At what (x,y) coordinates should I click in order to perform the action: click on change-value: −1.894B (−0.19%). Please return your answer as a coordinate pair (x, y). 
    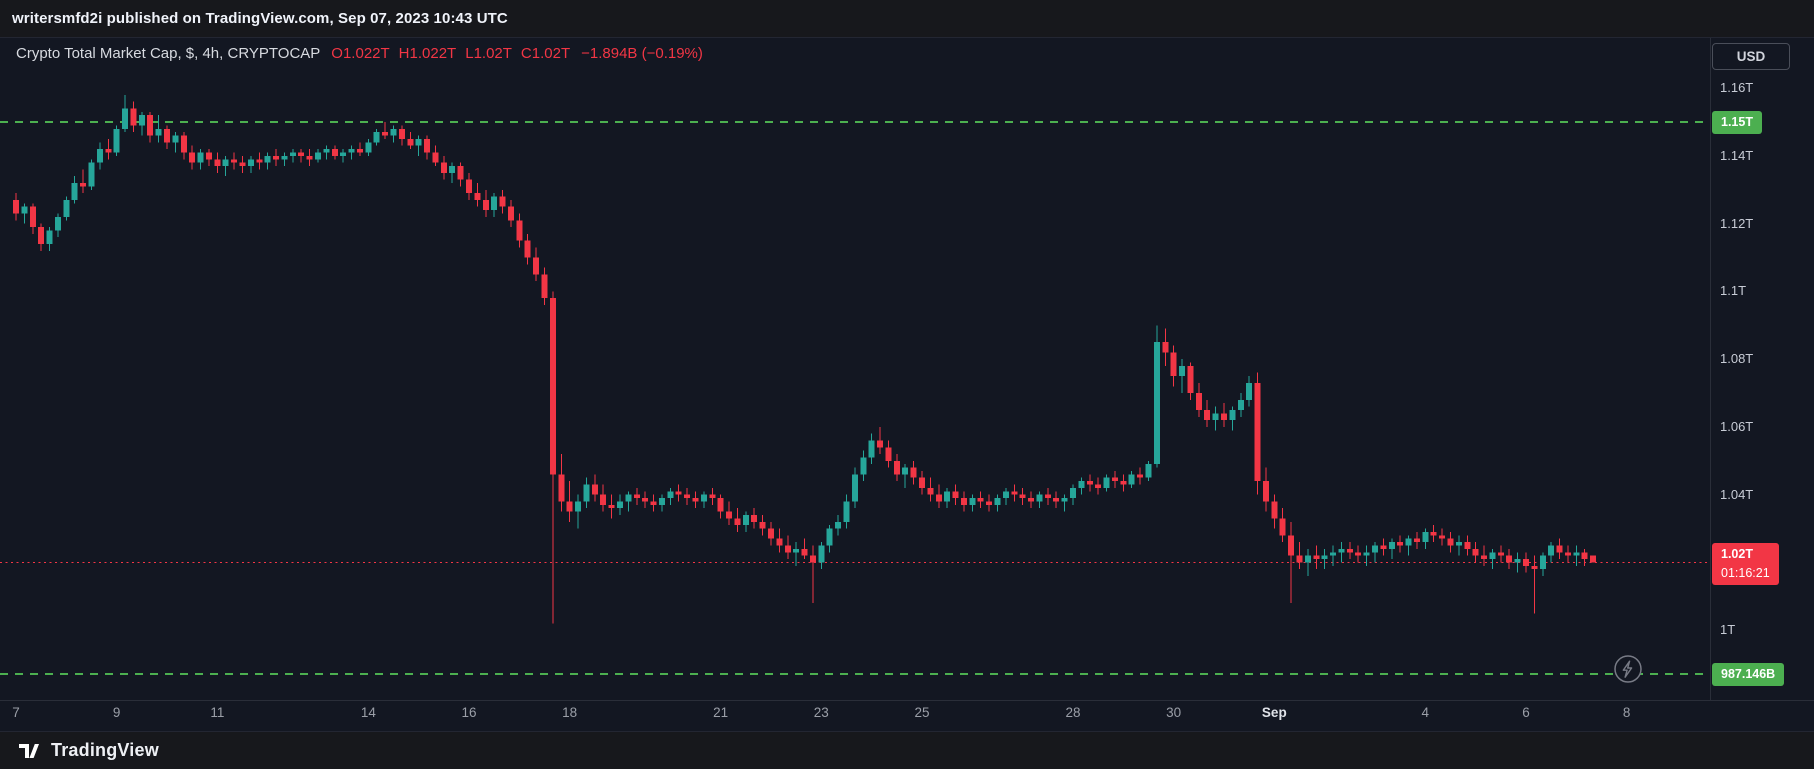
    Looking at the image, I should click on (642, 53).